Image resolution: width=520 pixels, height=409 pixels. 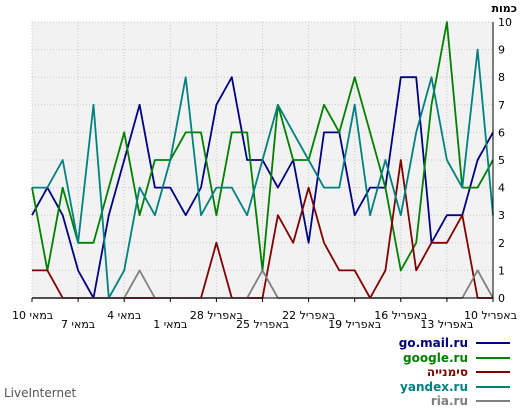 I want to click on x-tick-label: 25 באפריל, so click(x=262, y=324).